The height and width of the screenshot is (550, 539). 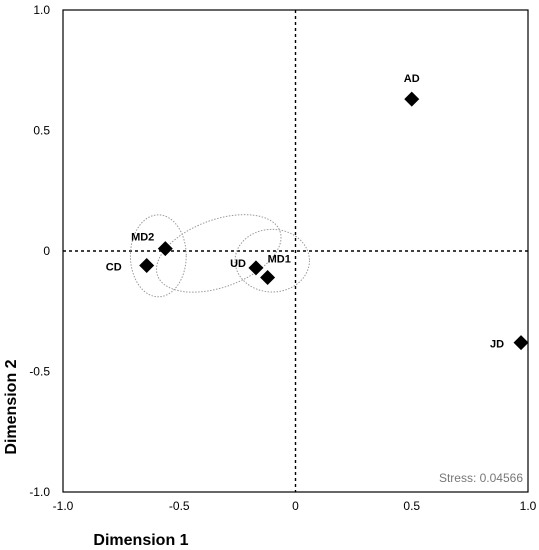 I want to click on point-label-md2: MD2, so click(x=142, y=238).